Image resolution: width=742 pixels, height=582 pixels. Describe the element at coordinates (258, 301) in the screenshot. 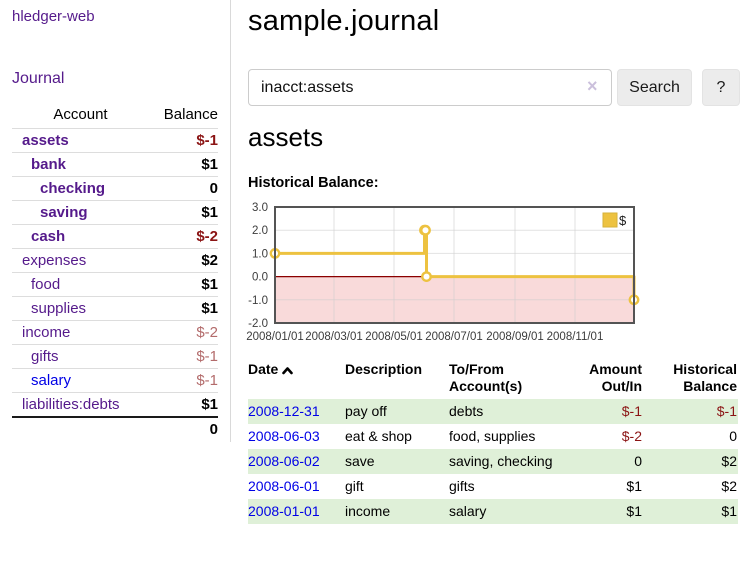

I see `chart-ytick-label: -1.0` at that location.